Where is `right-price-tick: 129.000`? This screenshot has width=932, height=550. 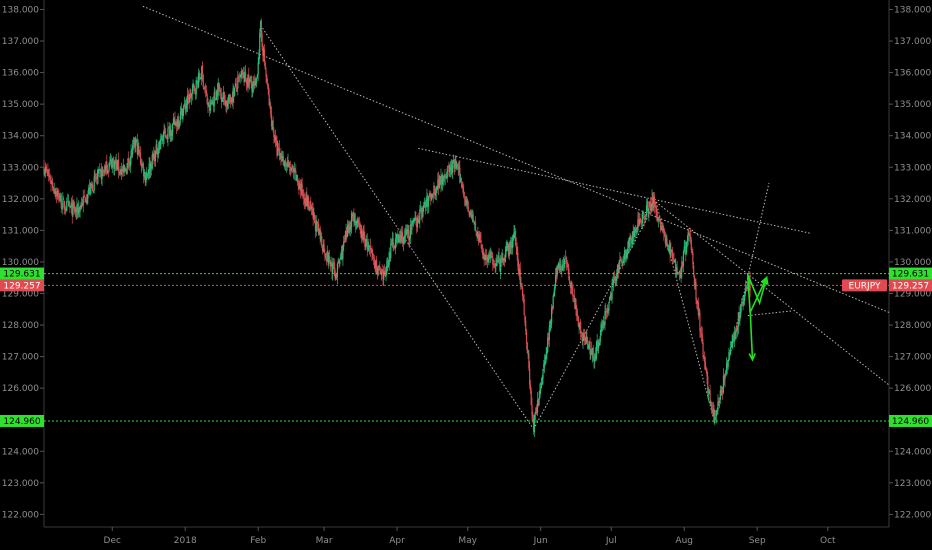 right-price-tick: 129.000 is located at coordinates (912, 294).